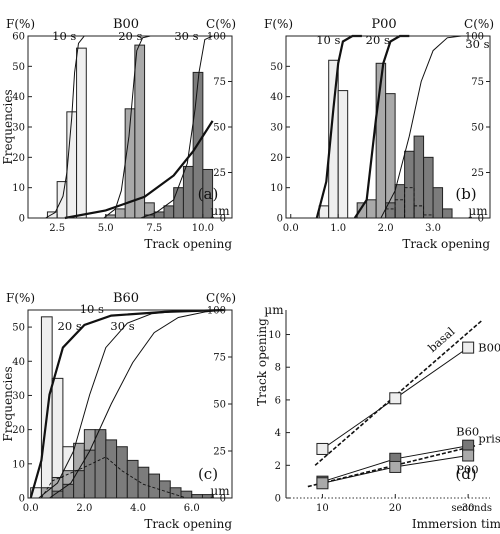  Describe the element at coordinates (278, 433) in the screenshot. I see `y-tick-label: 4` at that location.